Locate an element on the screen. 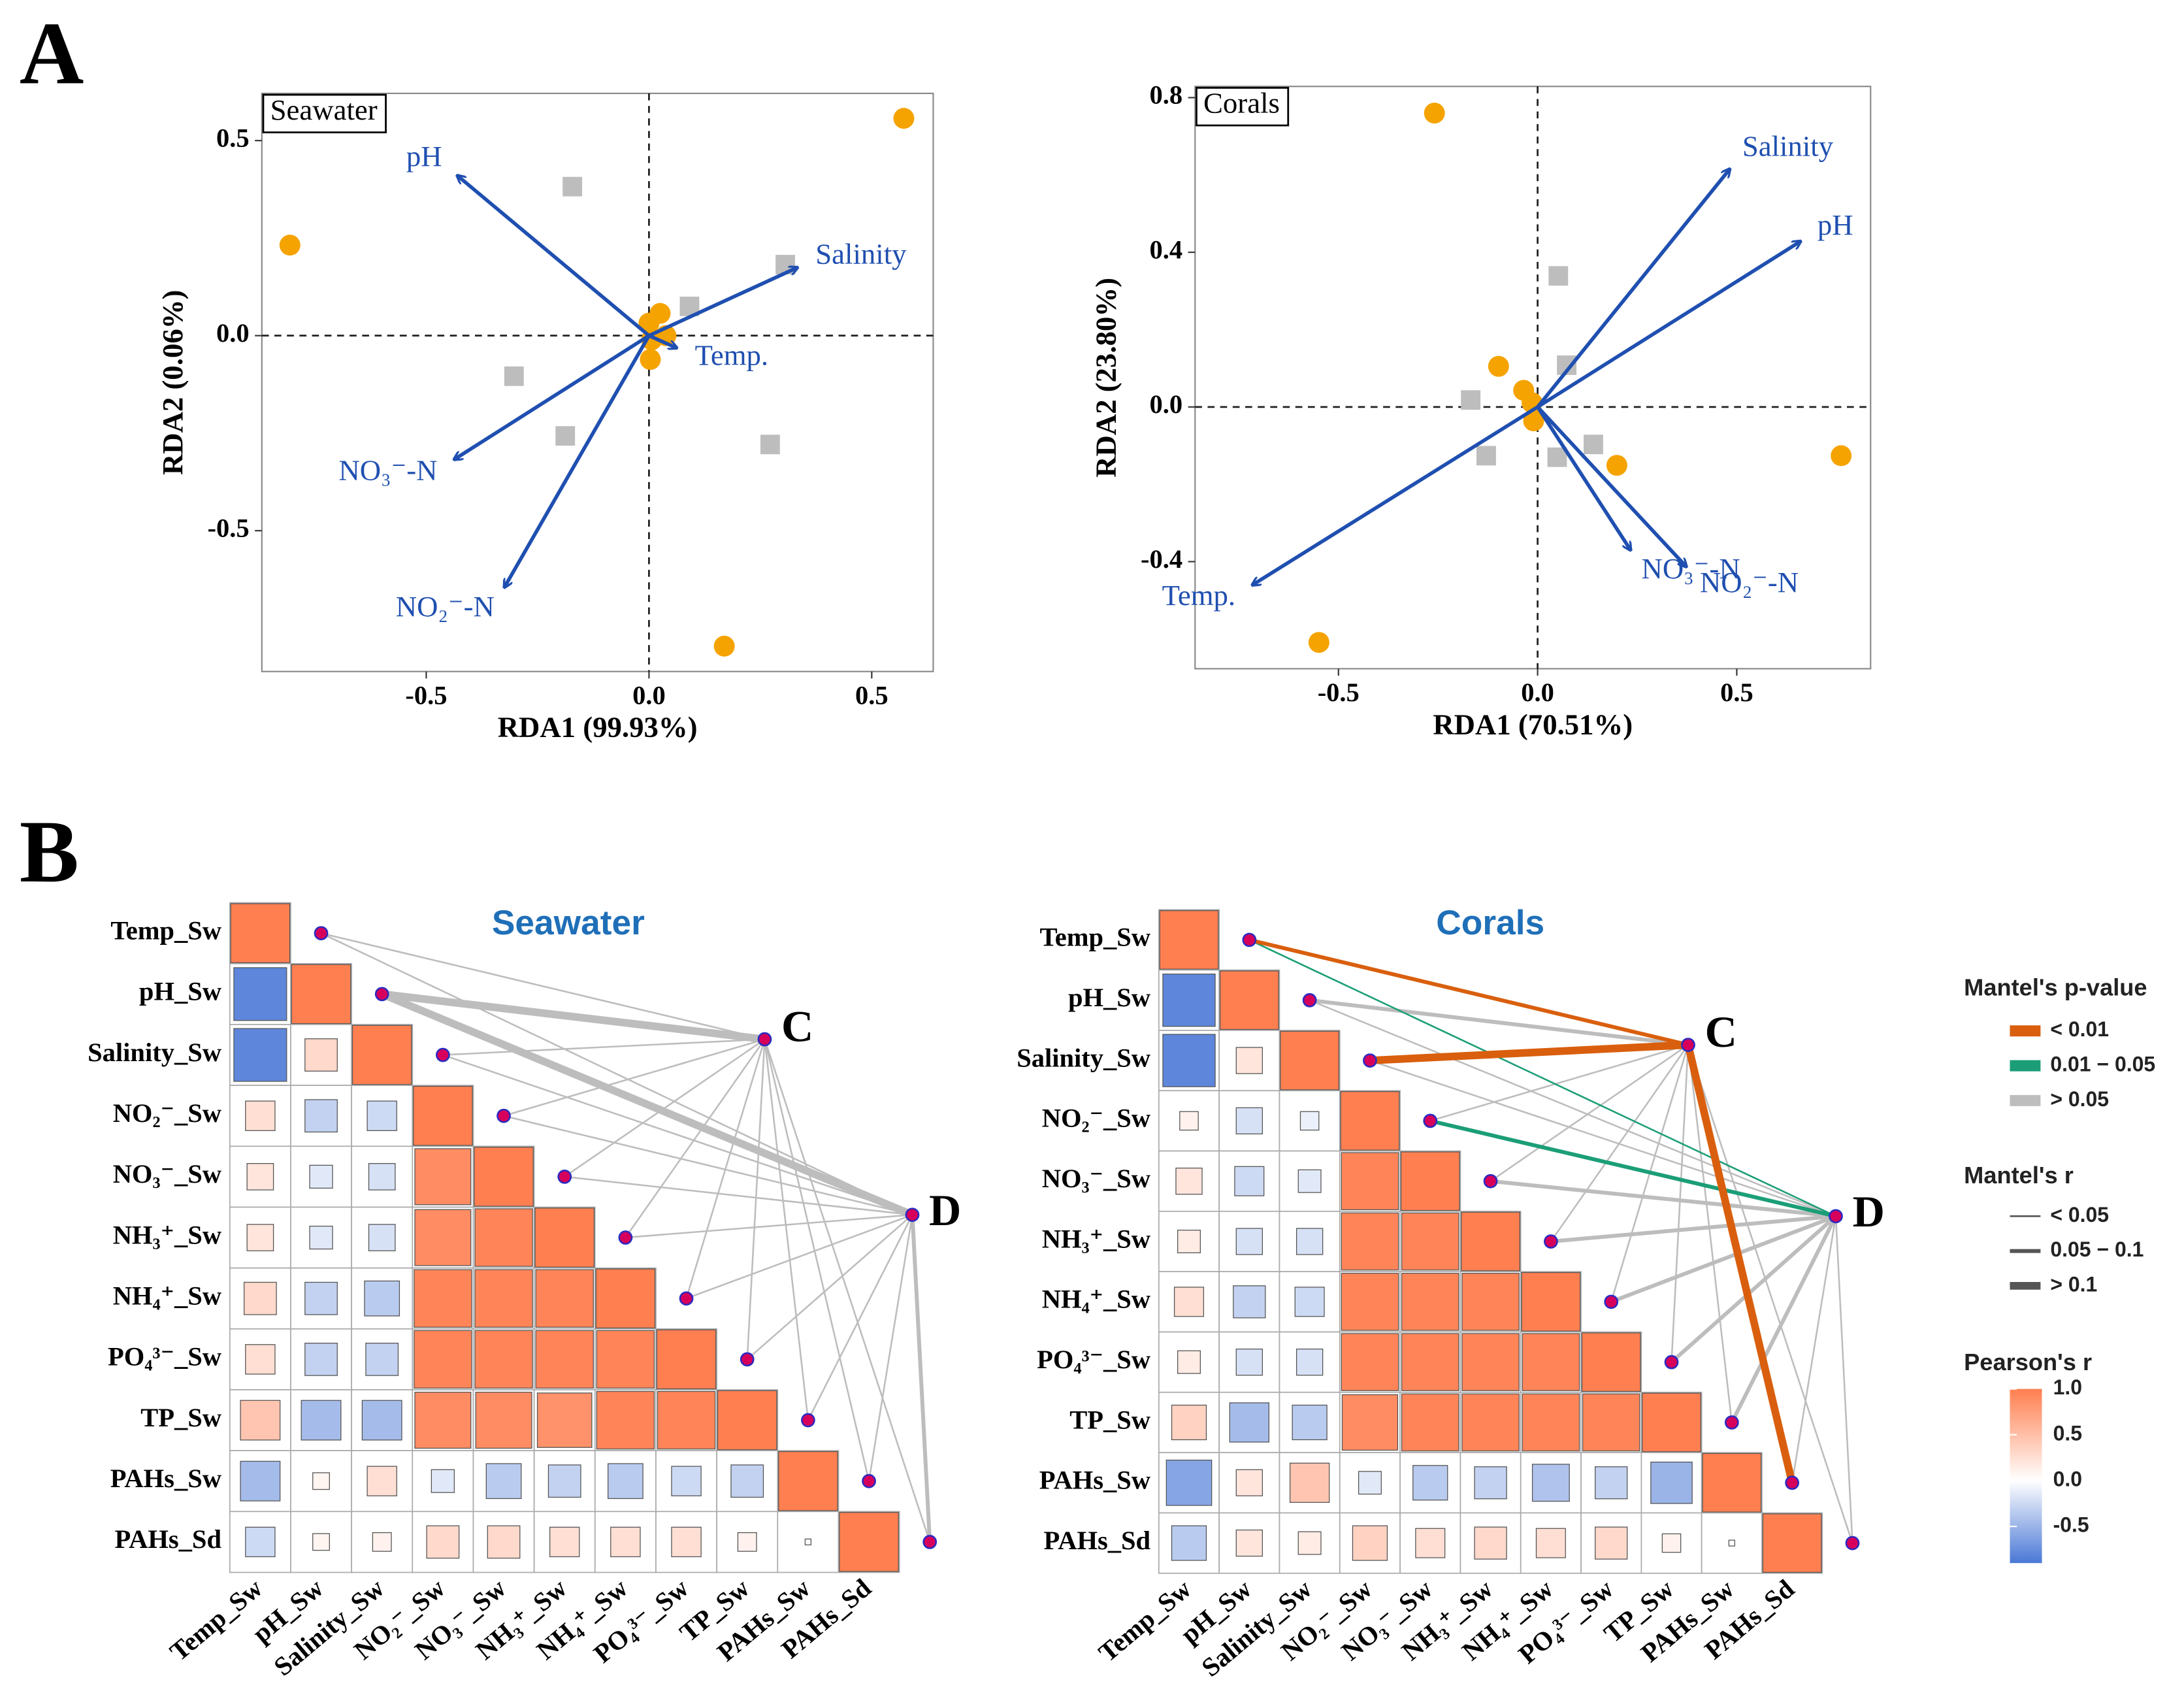 Image resolution: width=2184 pixels, height=1708 pixels. plot-title: Corals is located at coordinates (1241, 102).